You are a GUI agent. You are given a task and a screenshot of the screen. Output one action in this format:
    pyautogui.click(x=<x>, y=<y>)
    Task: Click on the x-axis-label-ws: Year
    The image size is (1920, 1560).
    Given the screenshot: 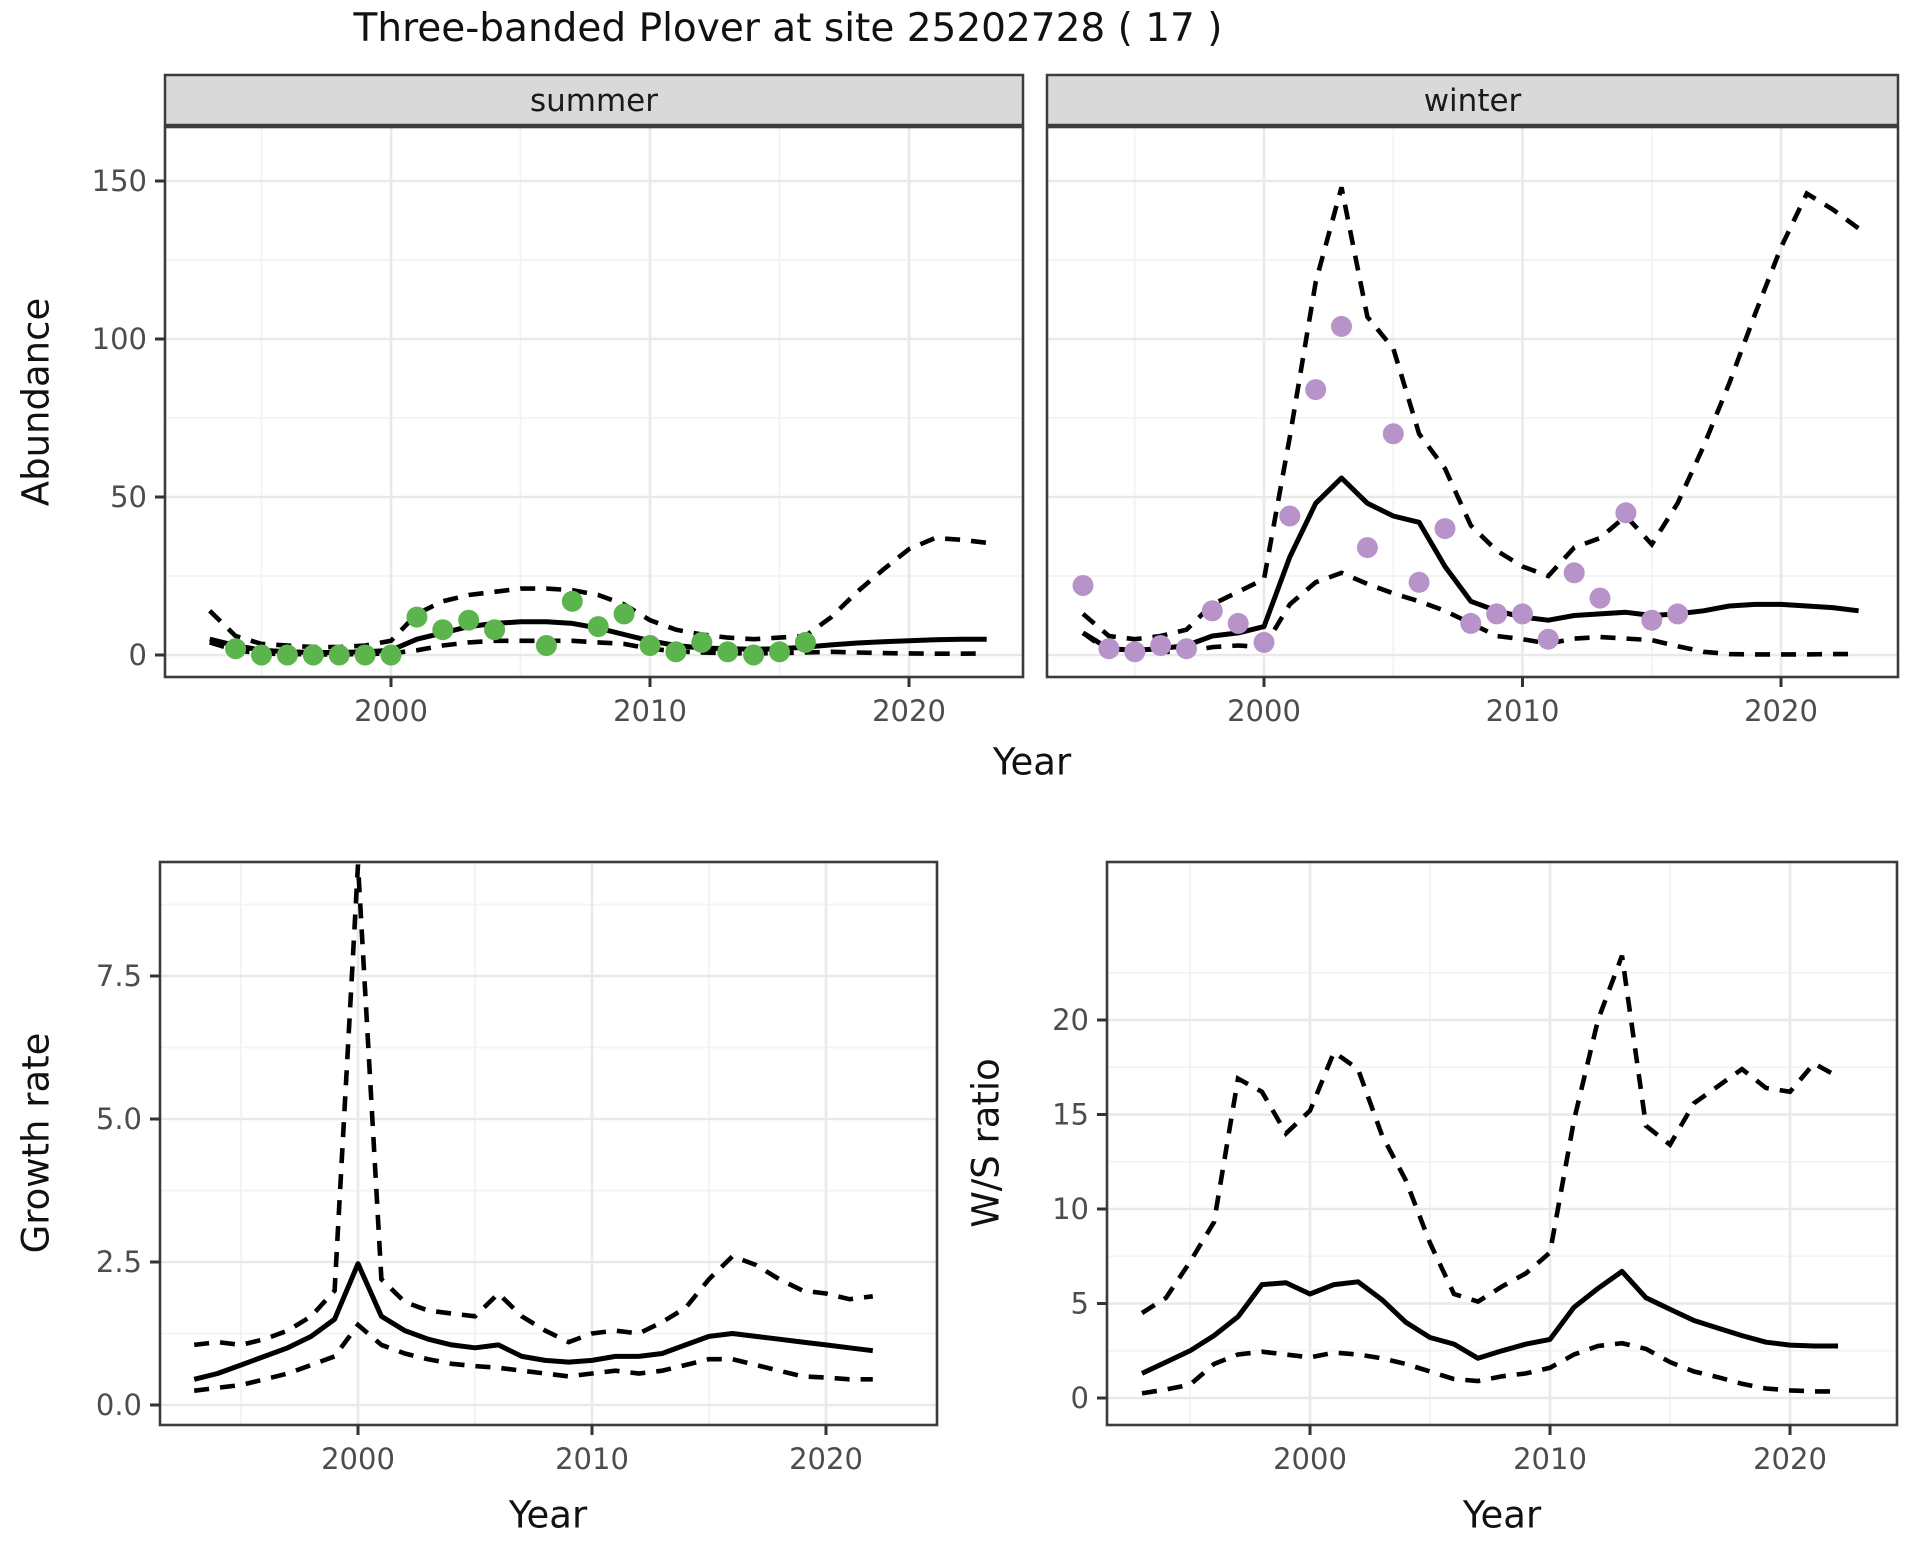 What is the action you would take?
    pyautogui.click(x=1502, y=1515)
    